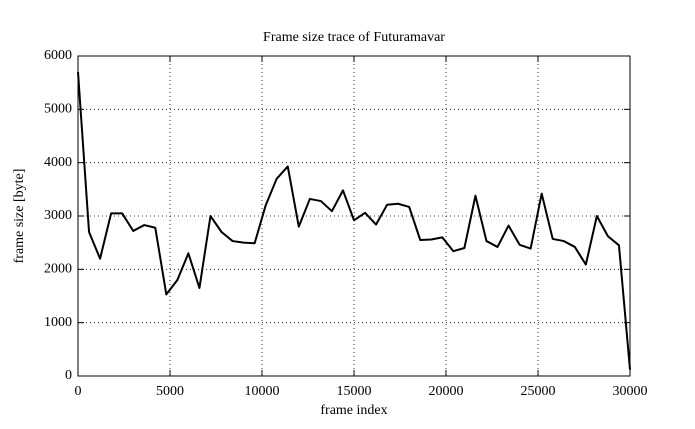 This screenshot has height=429, width=695. I want to click on y-axis-label: frame size [byte], so click(19, 216).